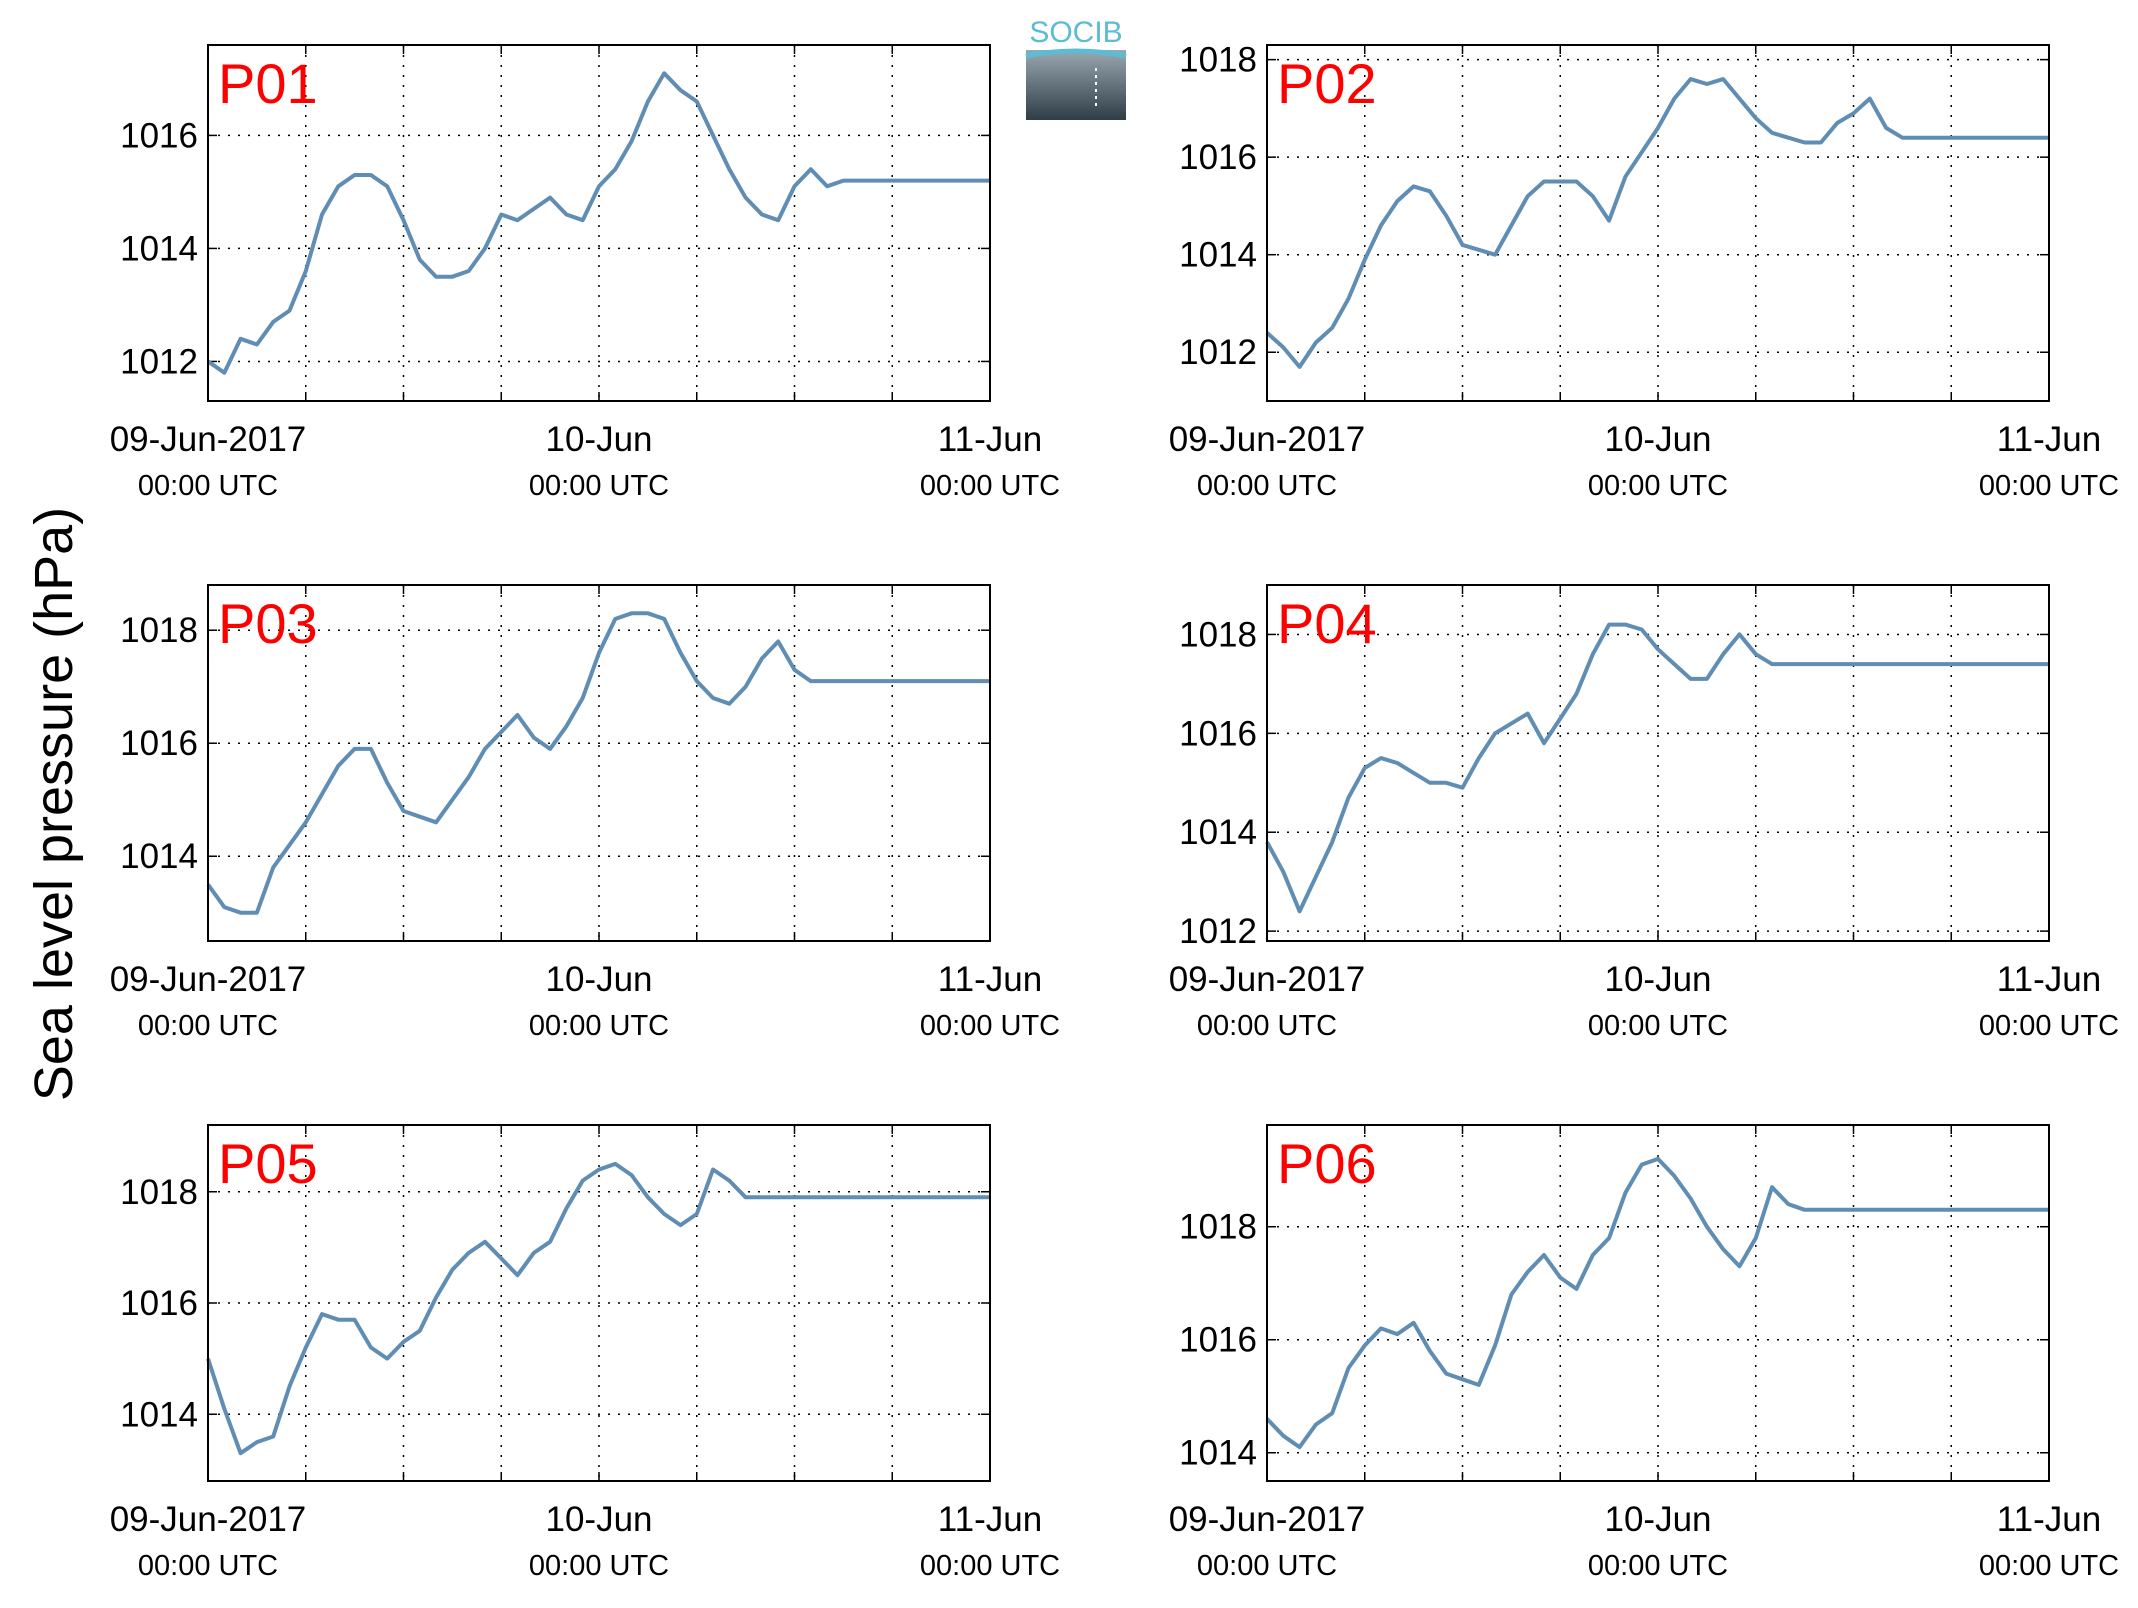  I want to click on socib-logo: SOCIB, so click(1076, 68).